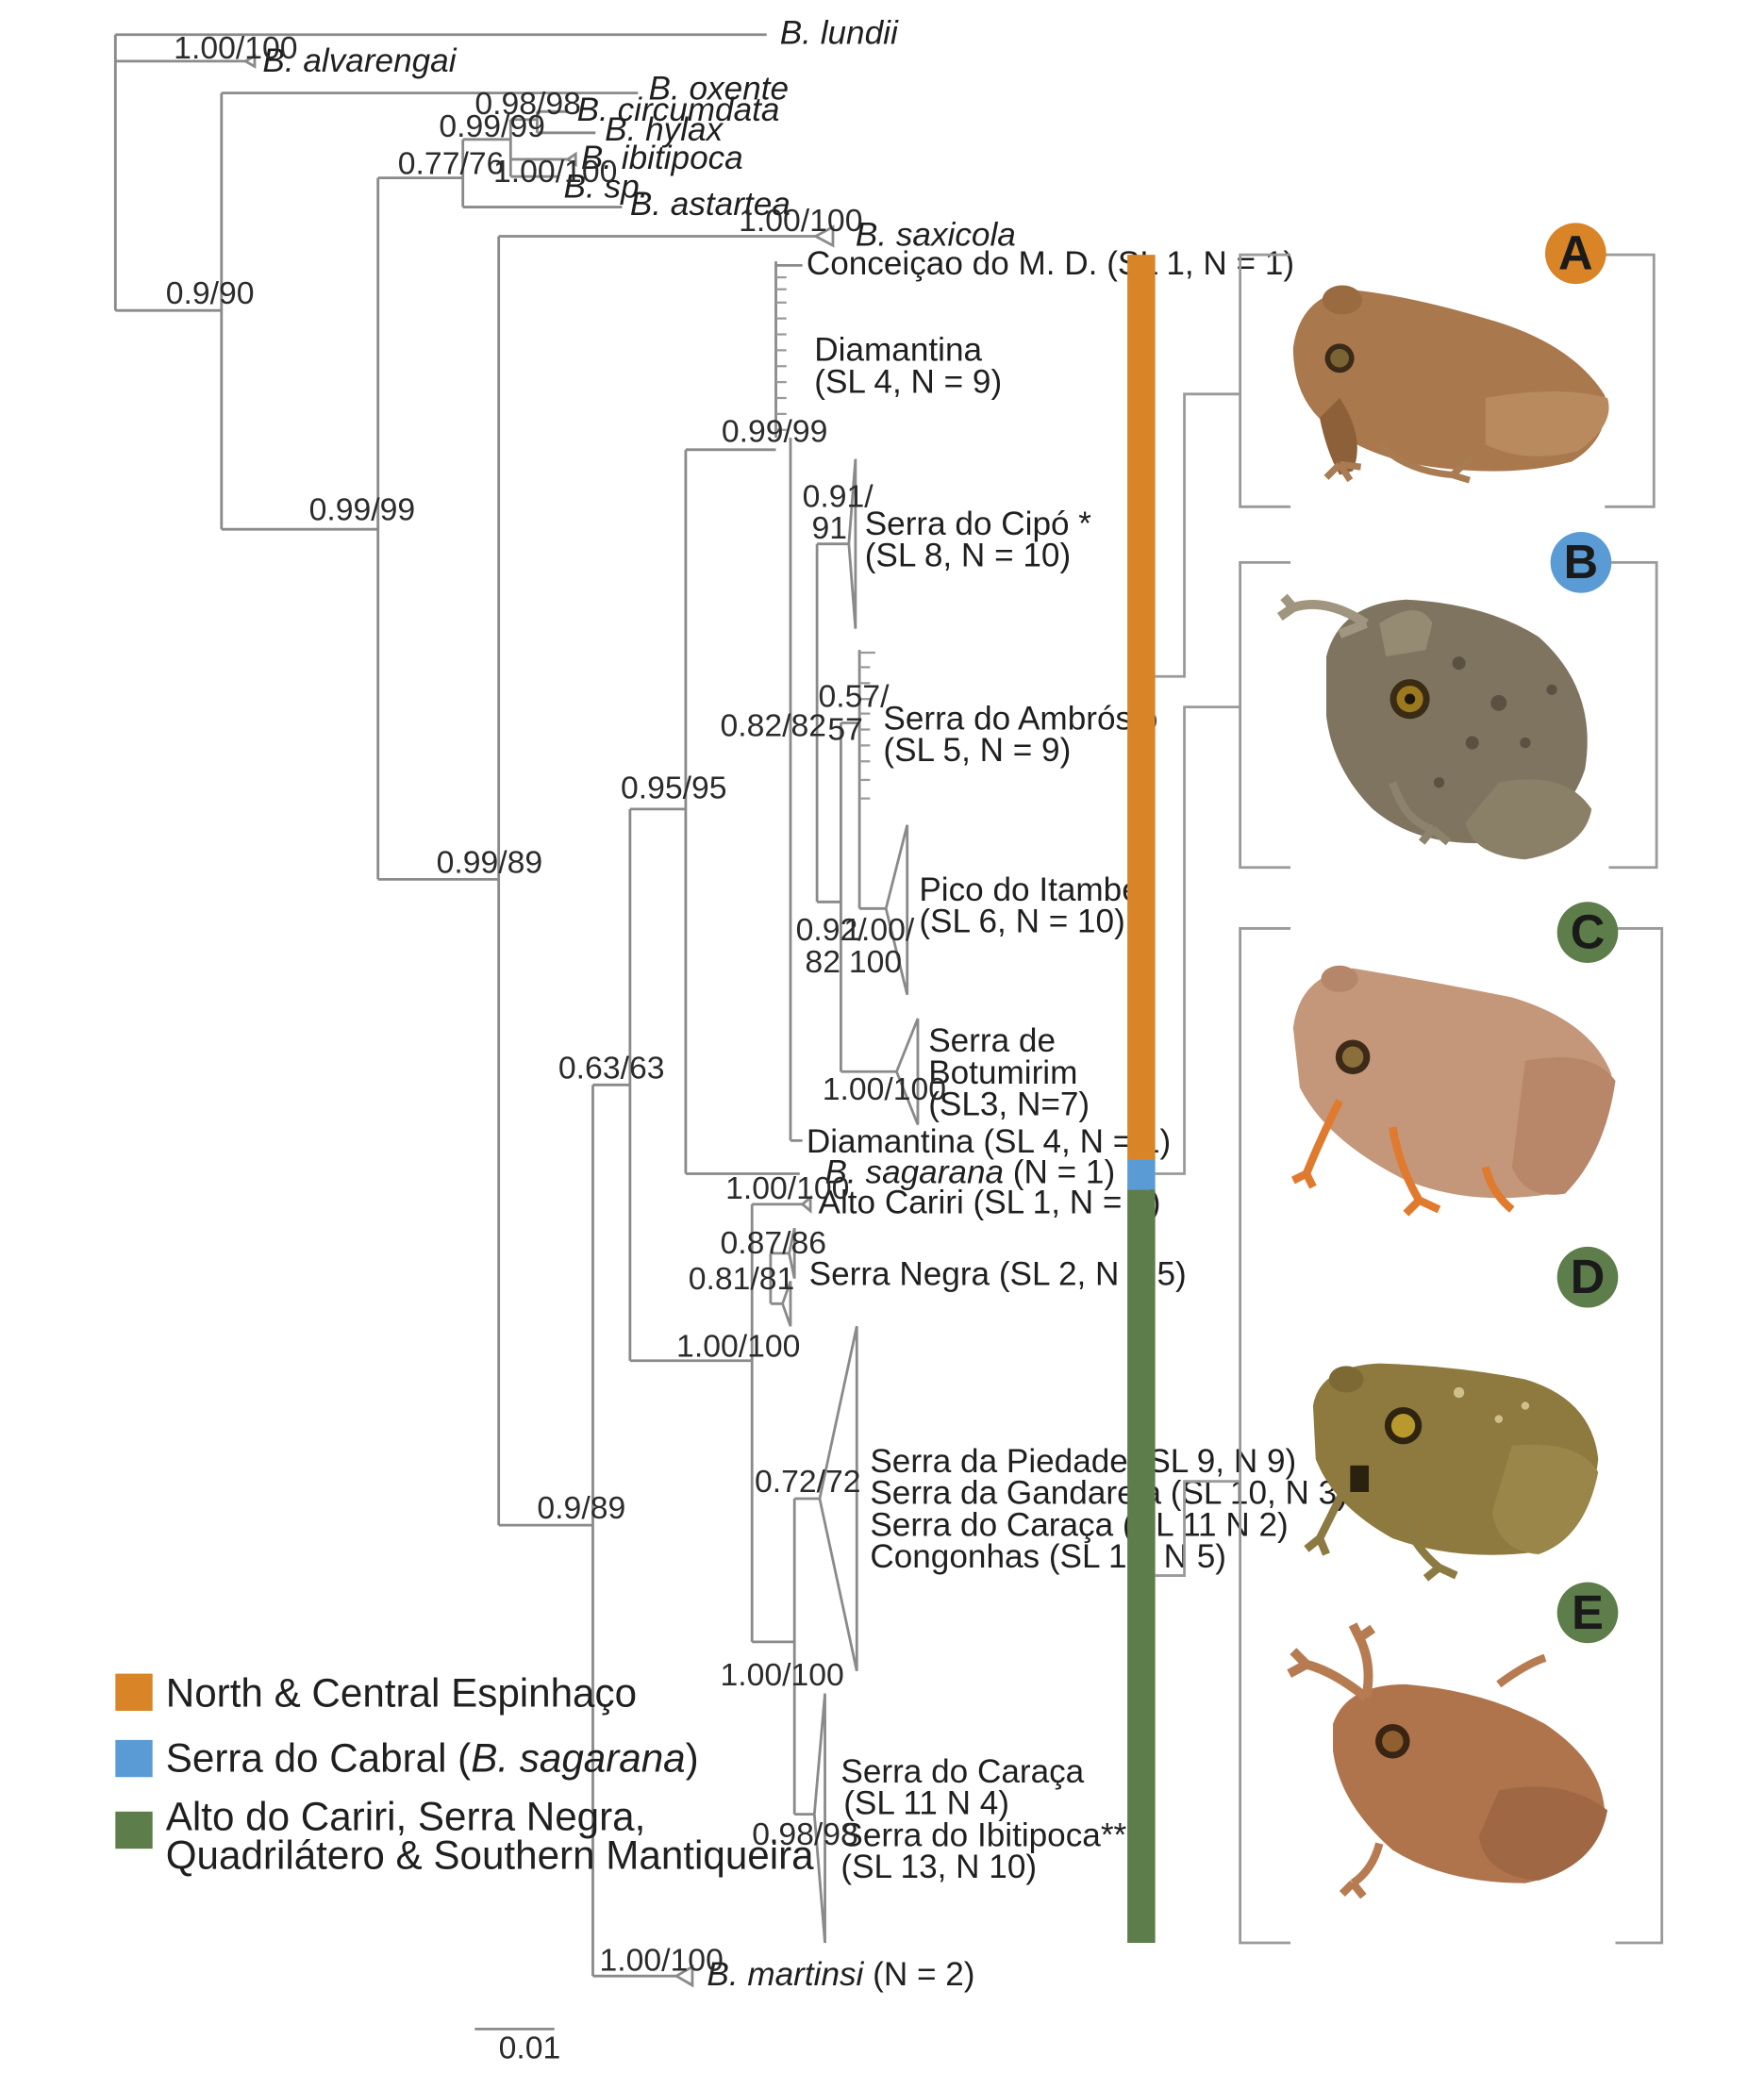 The height and width of the screenshot is (2073, 1764). I want to click on branch-n3, so click(542, 173).